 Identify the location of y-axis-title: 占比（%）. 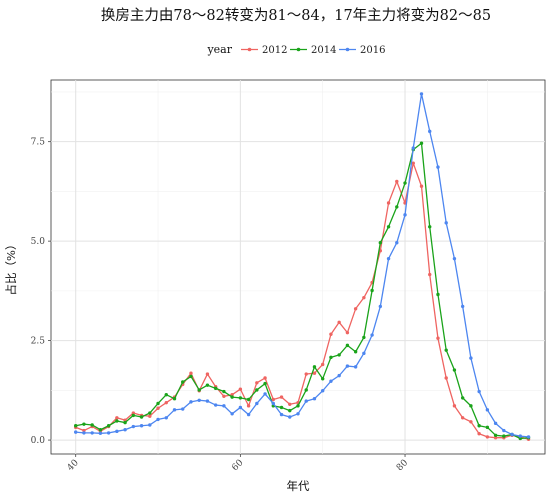
(11, 267).